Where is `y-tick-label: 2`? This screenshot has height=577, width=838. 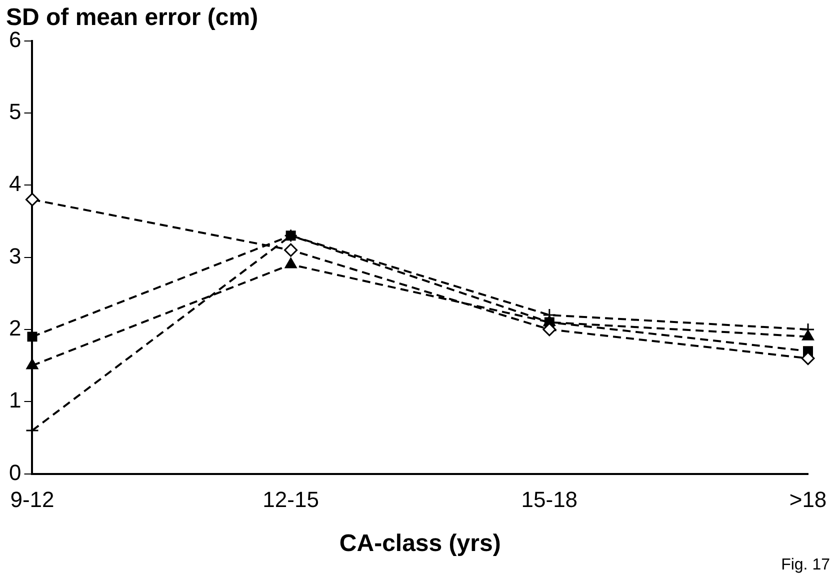
y-tick-label: 2 is located at coordinates (15, 328).